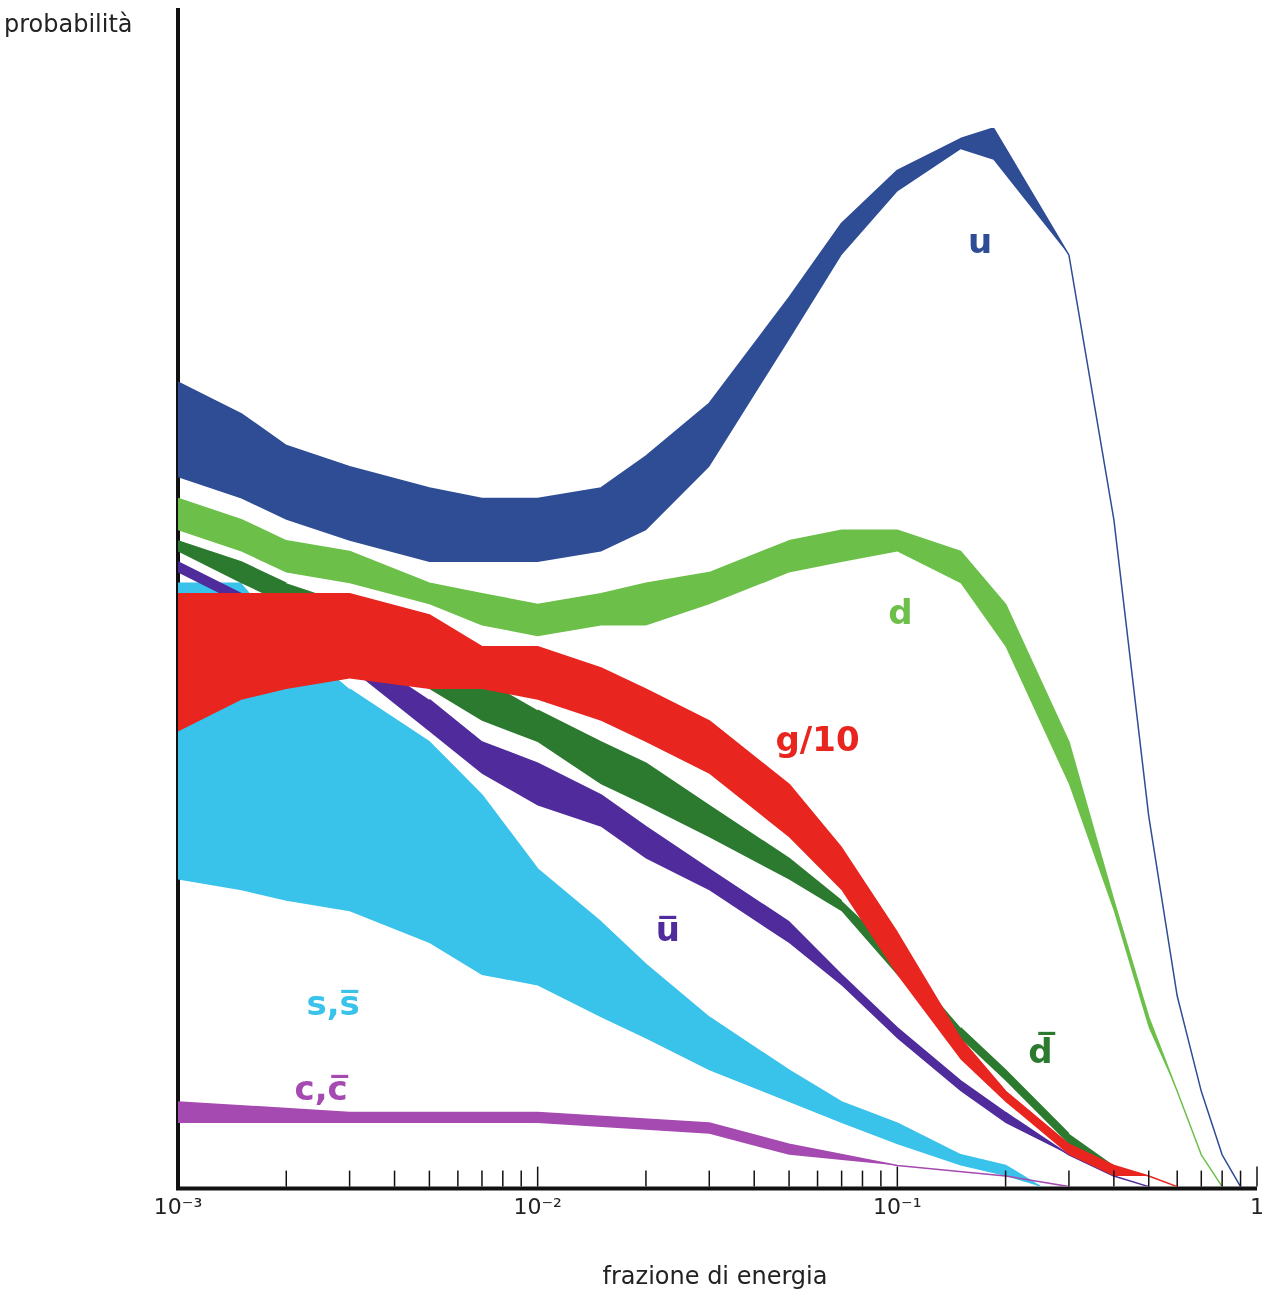  I want to click on series-label: g/10, so click(817, 738).